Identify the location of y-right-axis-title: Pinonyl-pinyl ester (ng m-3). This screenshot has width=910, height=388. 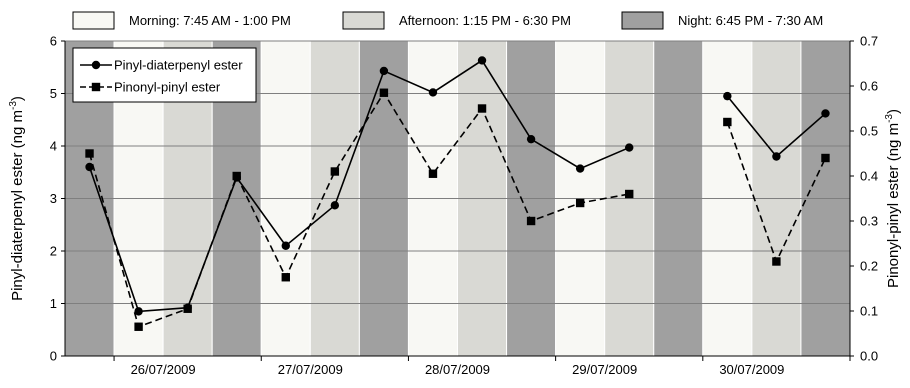
(893, 198).